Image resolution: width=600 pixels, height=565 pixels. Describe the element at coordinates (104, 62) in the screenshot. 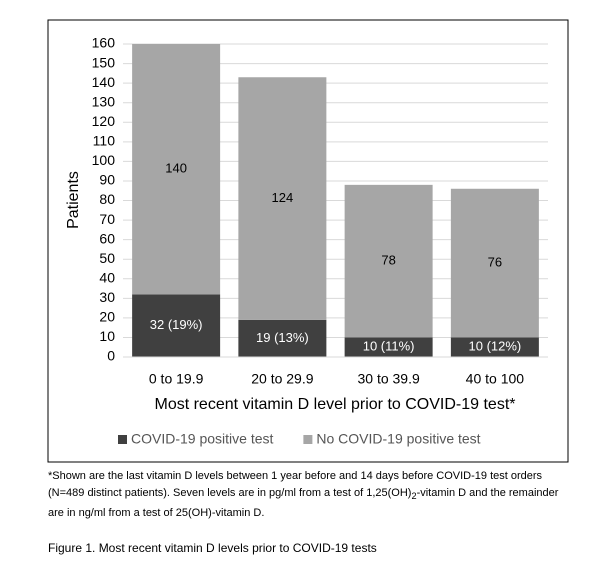

I see `y-tick-label: 150` at that location.